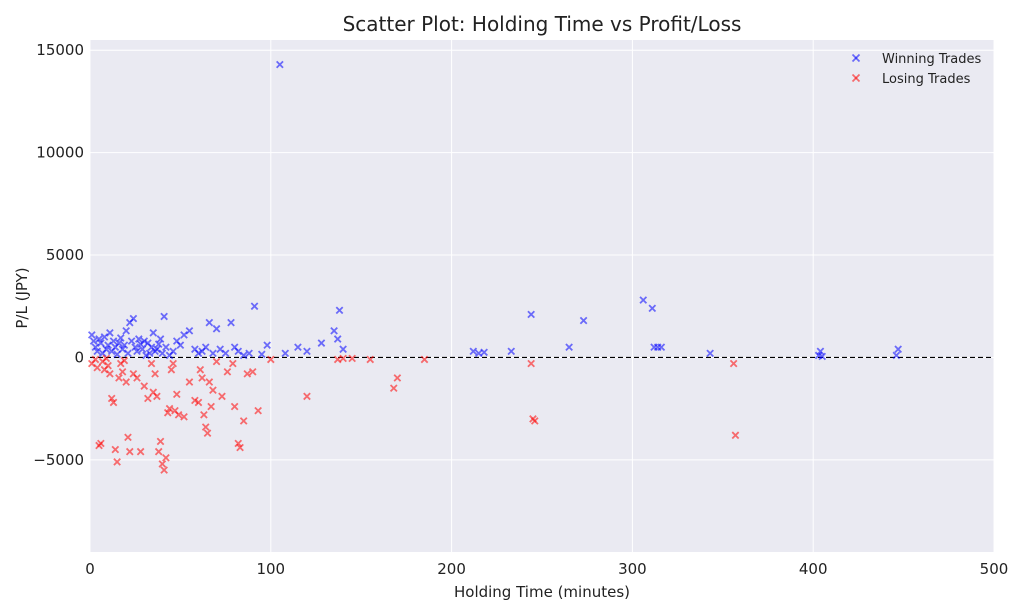  I want to click on y-tick-label: 0, so click(79, 357).